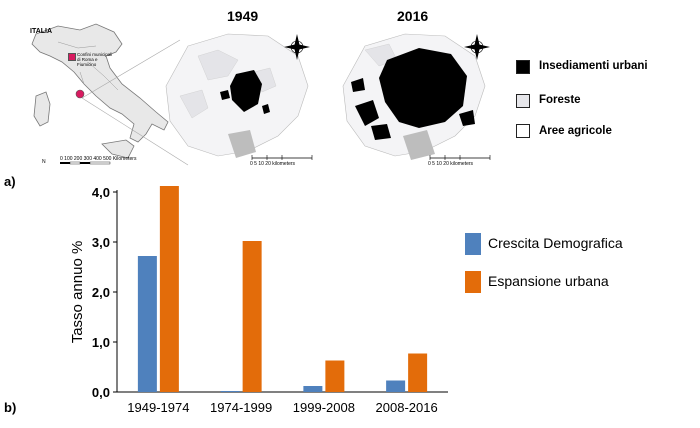  Describe the element at coordinates (98, 159) in the screenshot. I see `inset-scale-label: 0 100 200 300 400 500 Kilometers` at that location.